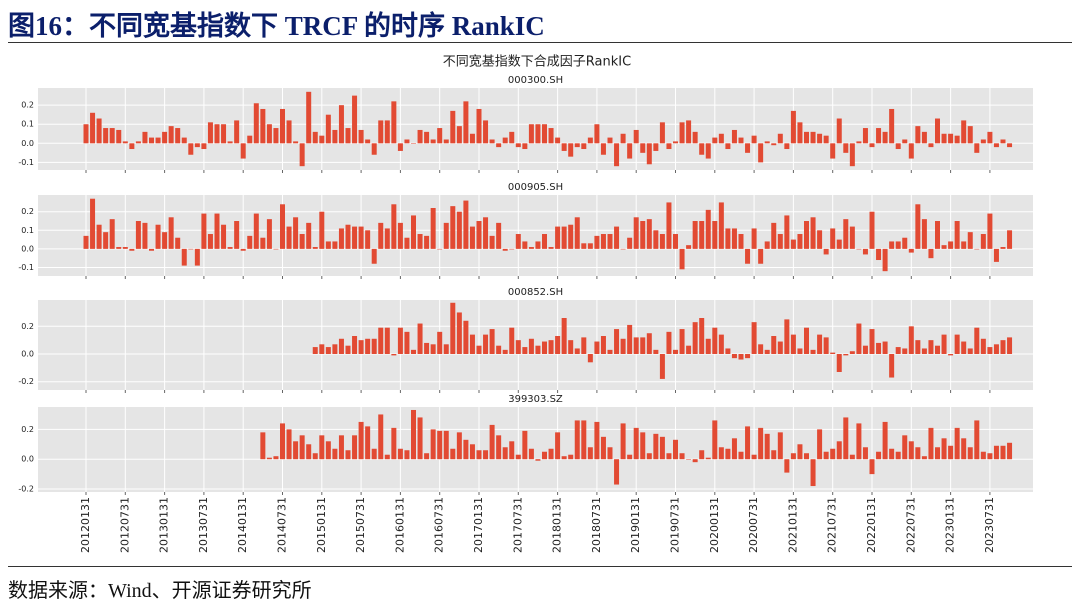 The height and width of the screenshot is (610, 1080). Describe the element at coordinates (635, 525) in the screenshot. I see `x-tick-label: 20190131` at that location.